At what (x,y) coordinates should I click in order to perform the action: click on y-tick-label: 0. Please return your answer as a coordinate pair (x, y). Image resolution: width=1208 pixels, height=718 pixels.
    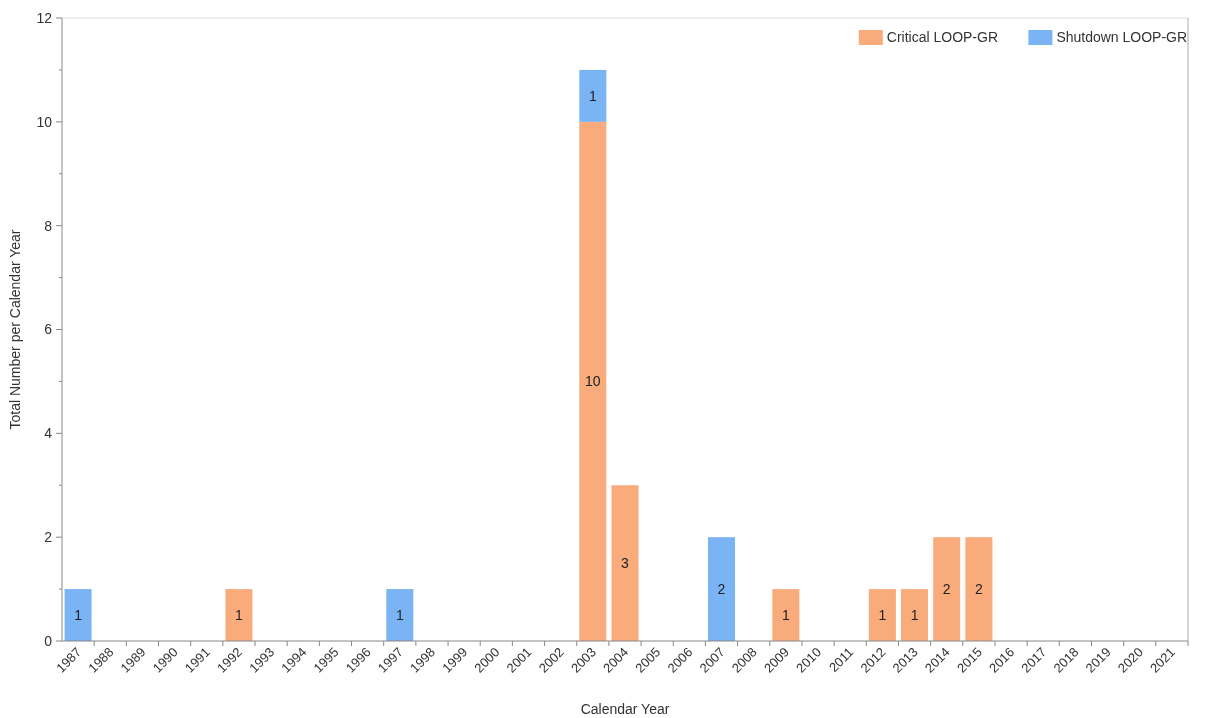
    Looking at the image, I should click on (48, 640).